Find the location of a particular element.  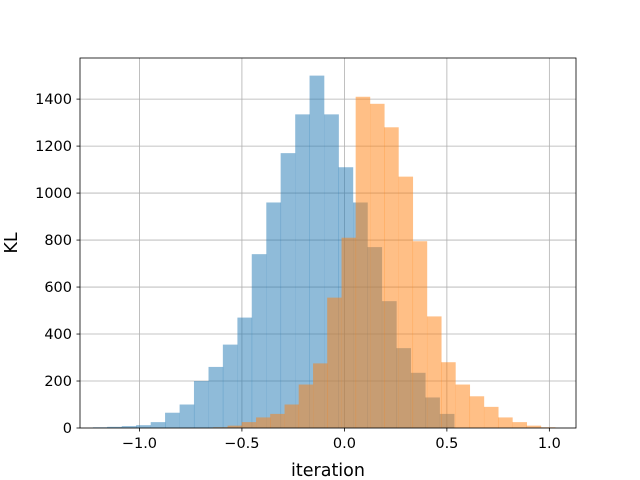

y-tick-label: 200 is located at coordinates (58, 382).